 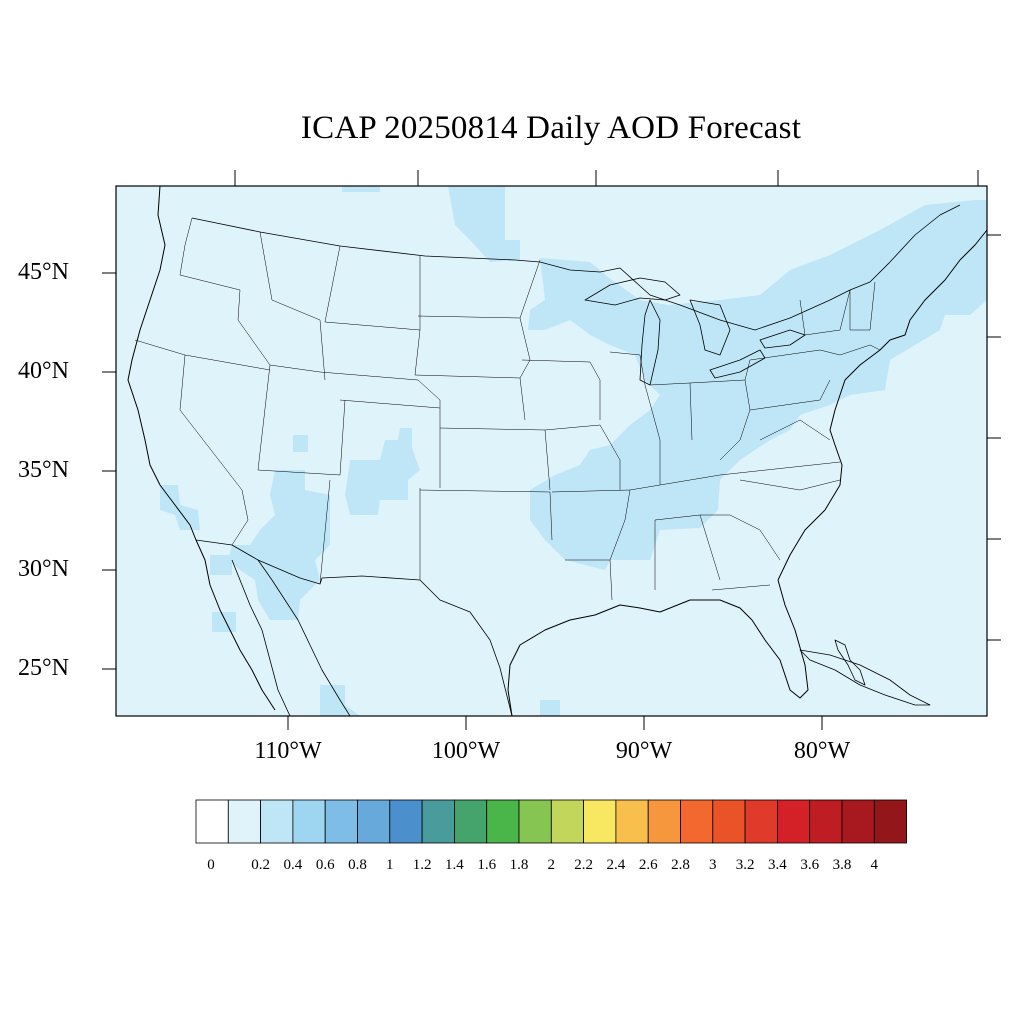 What do you see at coordinates (782, 339) in the screenshot?
I see `lake-ontario` at bounding box center [782, 339].